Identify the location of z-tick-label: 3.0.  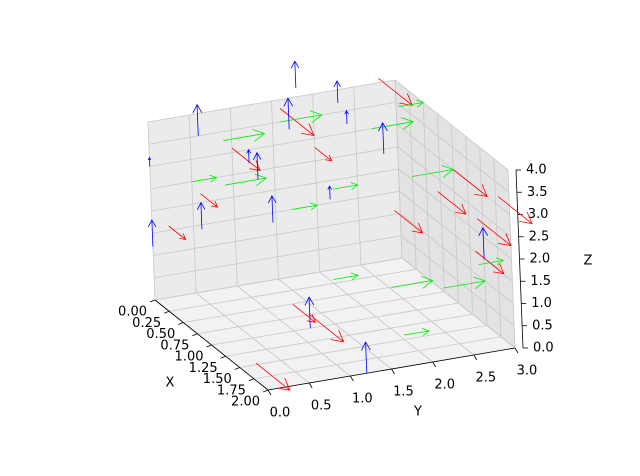
(538, 214).